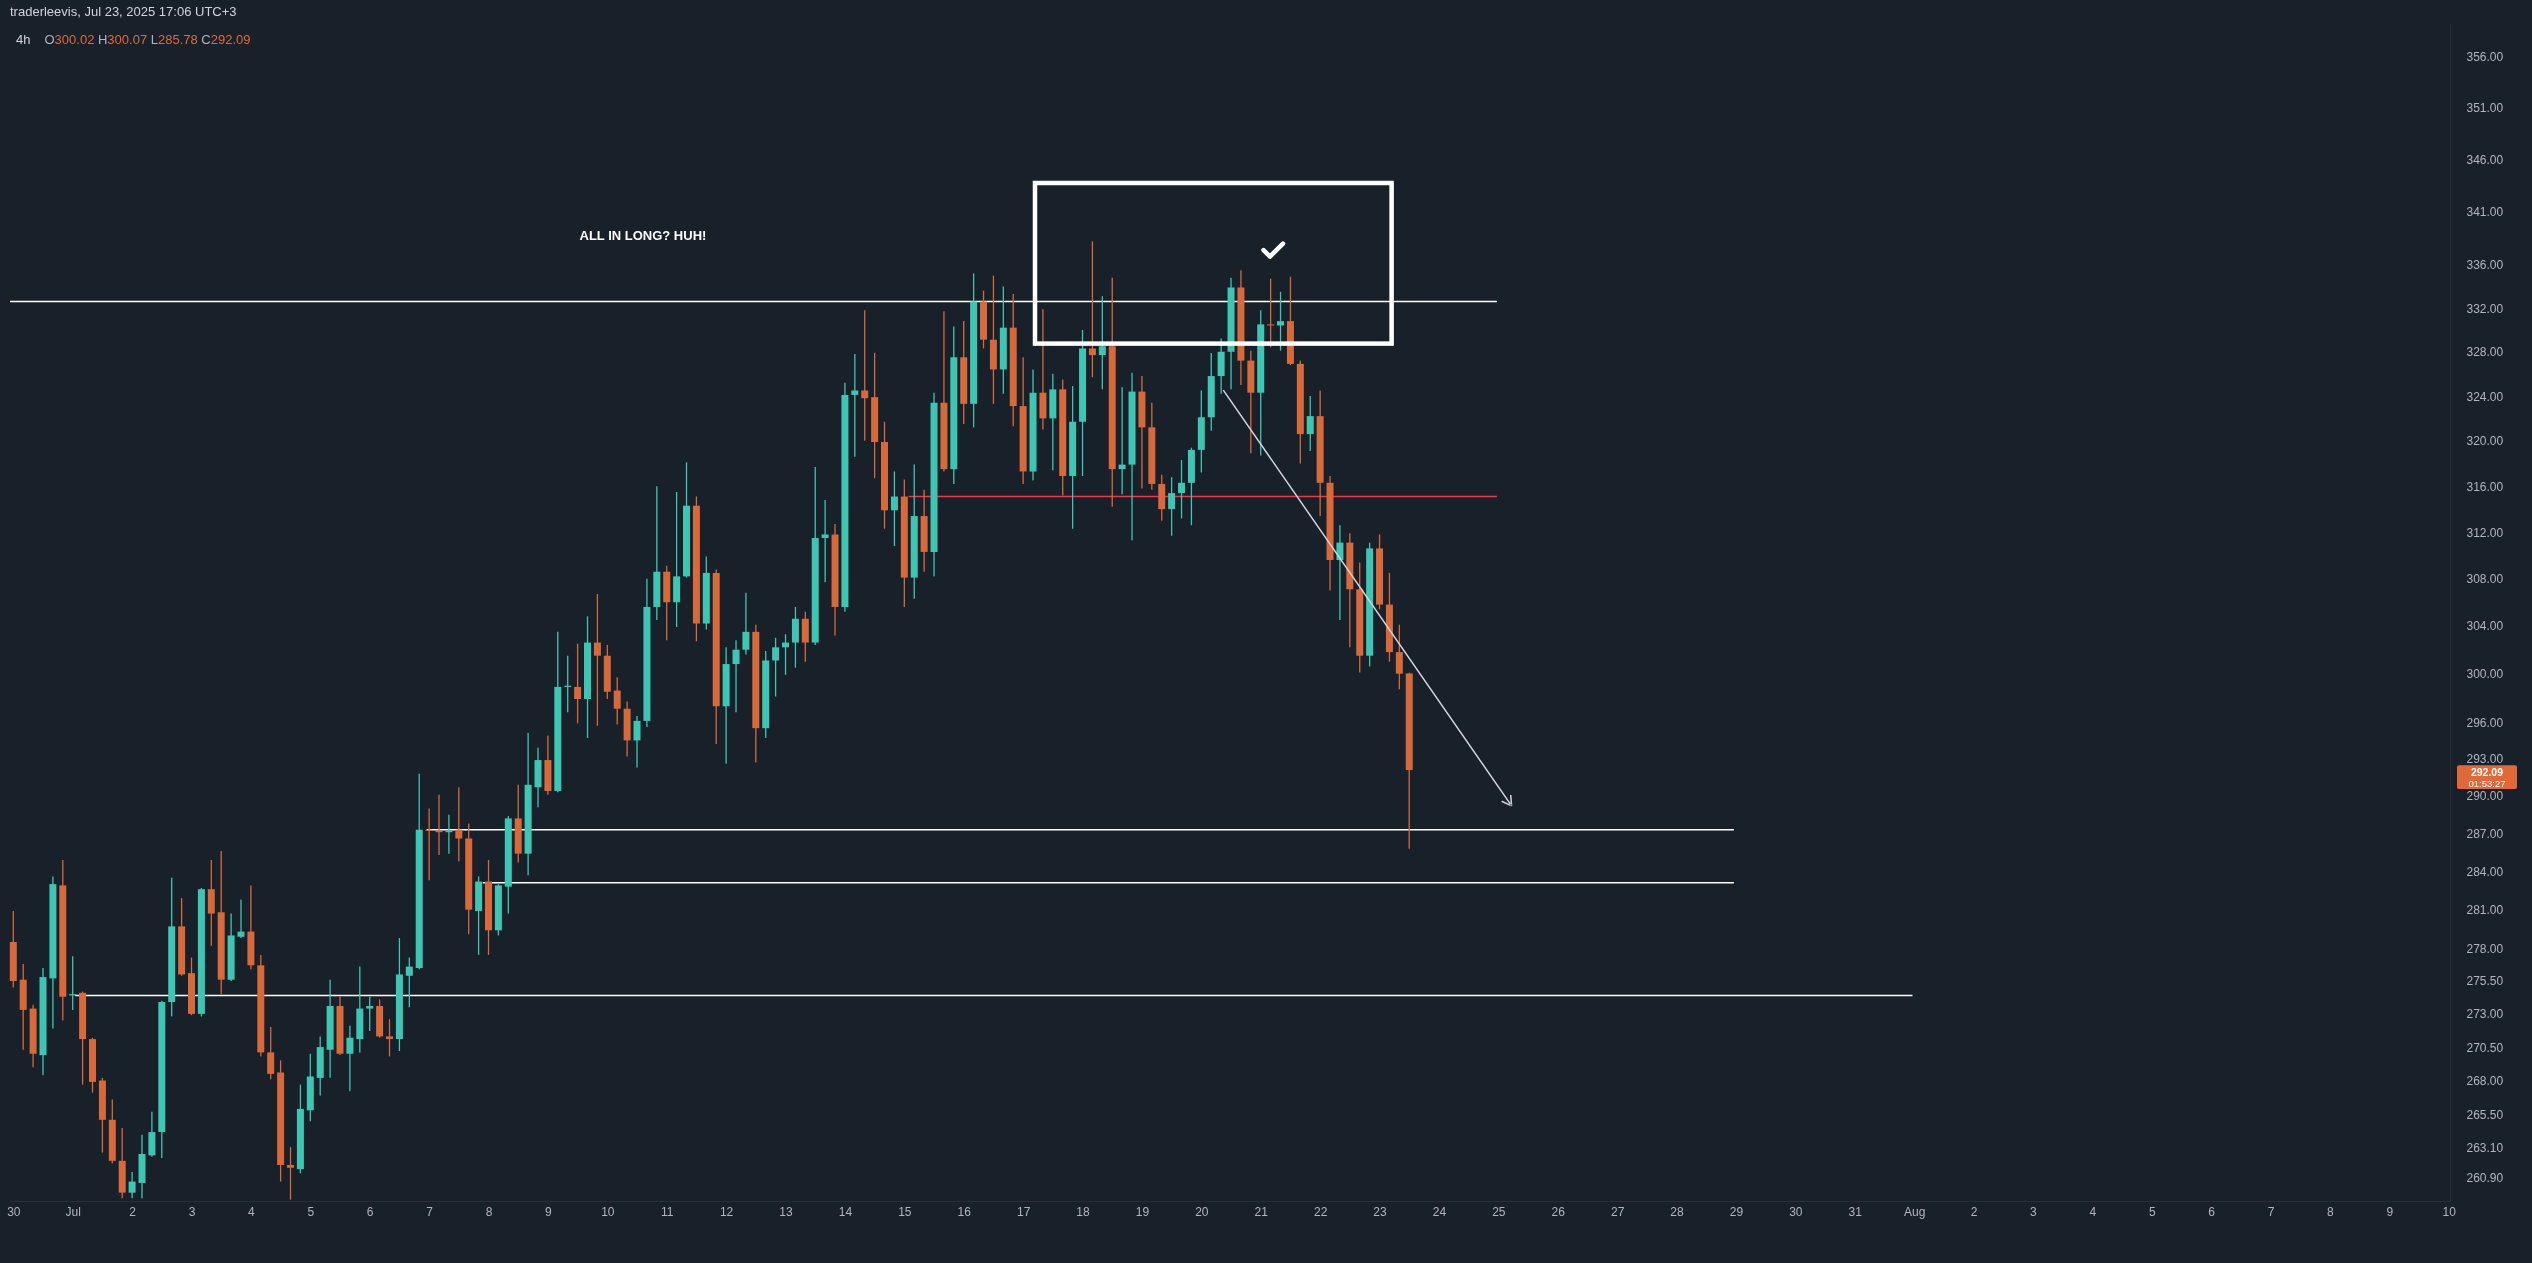  What do you see at coordinates (1855, 1211) in the screenshot?
I see `x-tick-label: 31` at bounding box center [1855, 1211].